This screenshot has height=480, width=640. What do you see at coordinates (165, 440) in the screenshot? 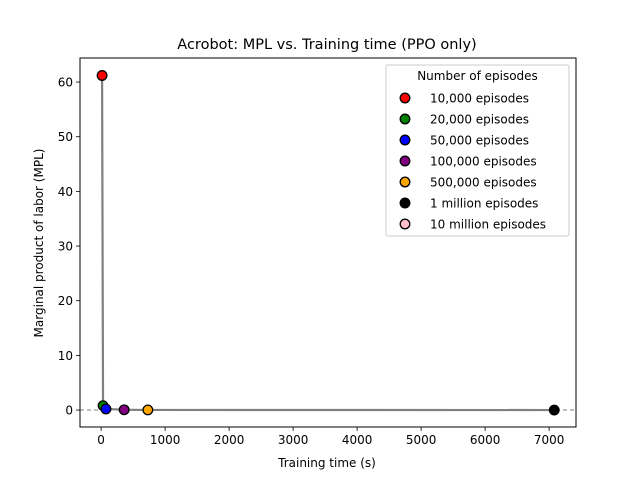
I see `x-tick-label: 1000` at bounding box center [165, 440].